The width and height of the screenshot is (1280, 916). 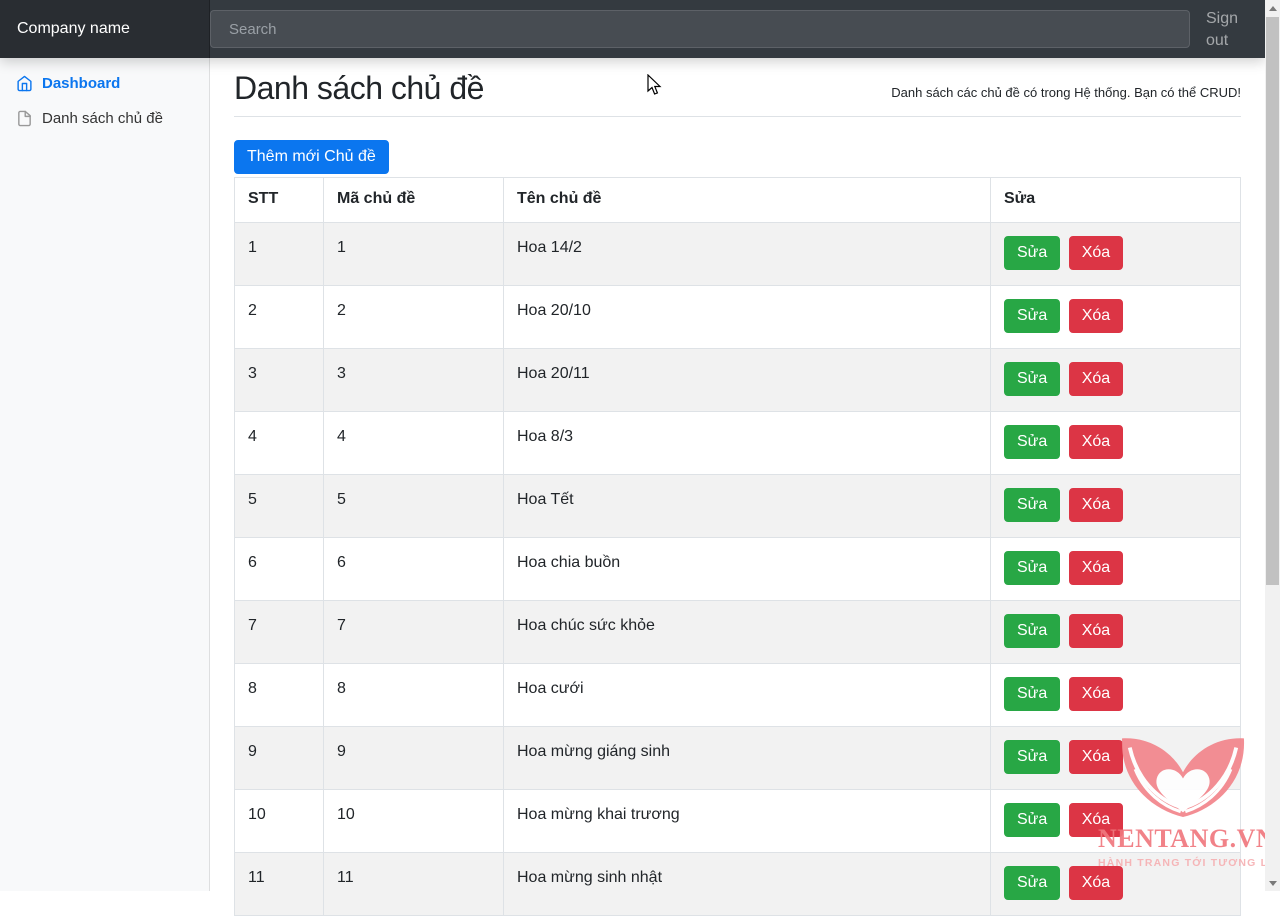 I want to click on triangle-down-icon, so click(x=1272, y=883).